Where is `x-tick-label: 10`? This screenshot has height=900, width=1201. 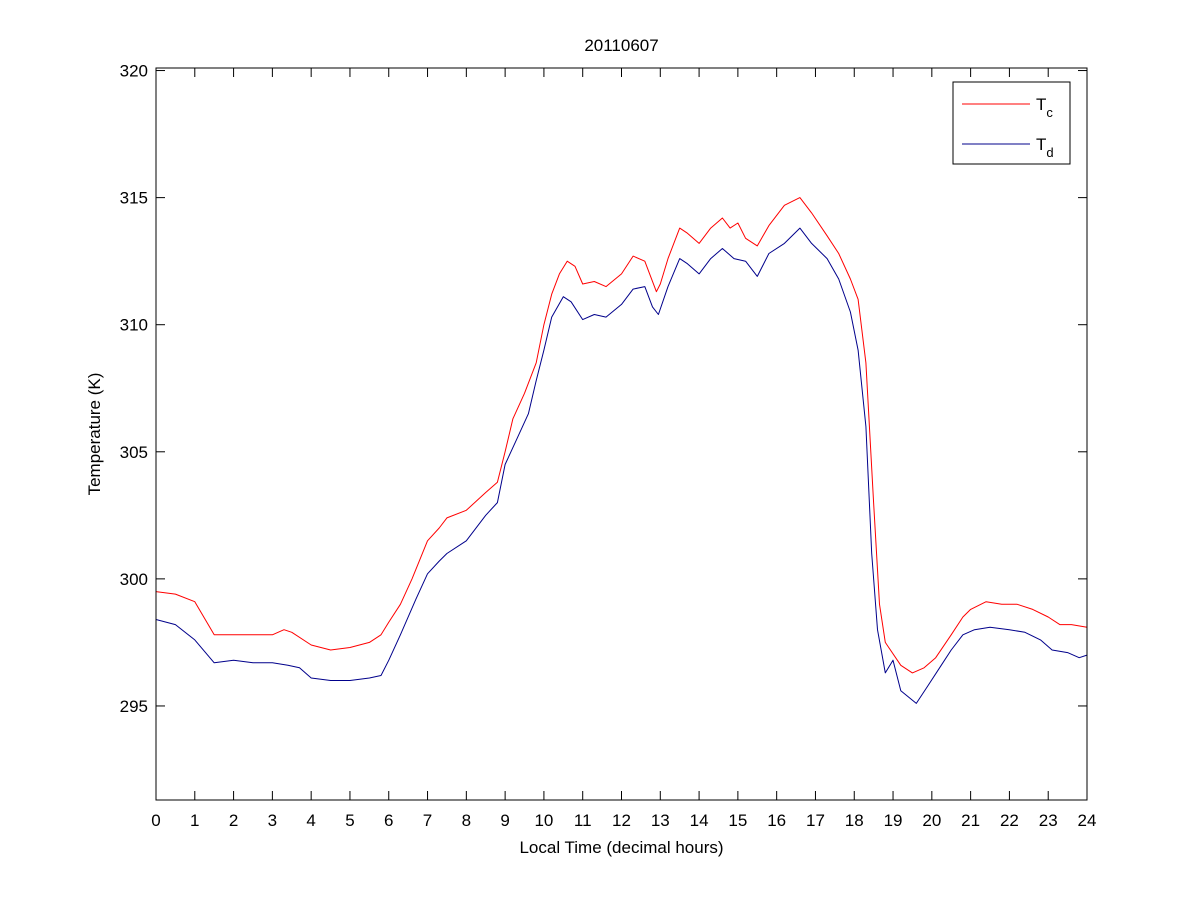 x-tick-label: 10 is located at coordinates (543, 820).